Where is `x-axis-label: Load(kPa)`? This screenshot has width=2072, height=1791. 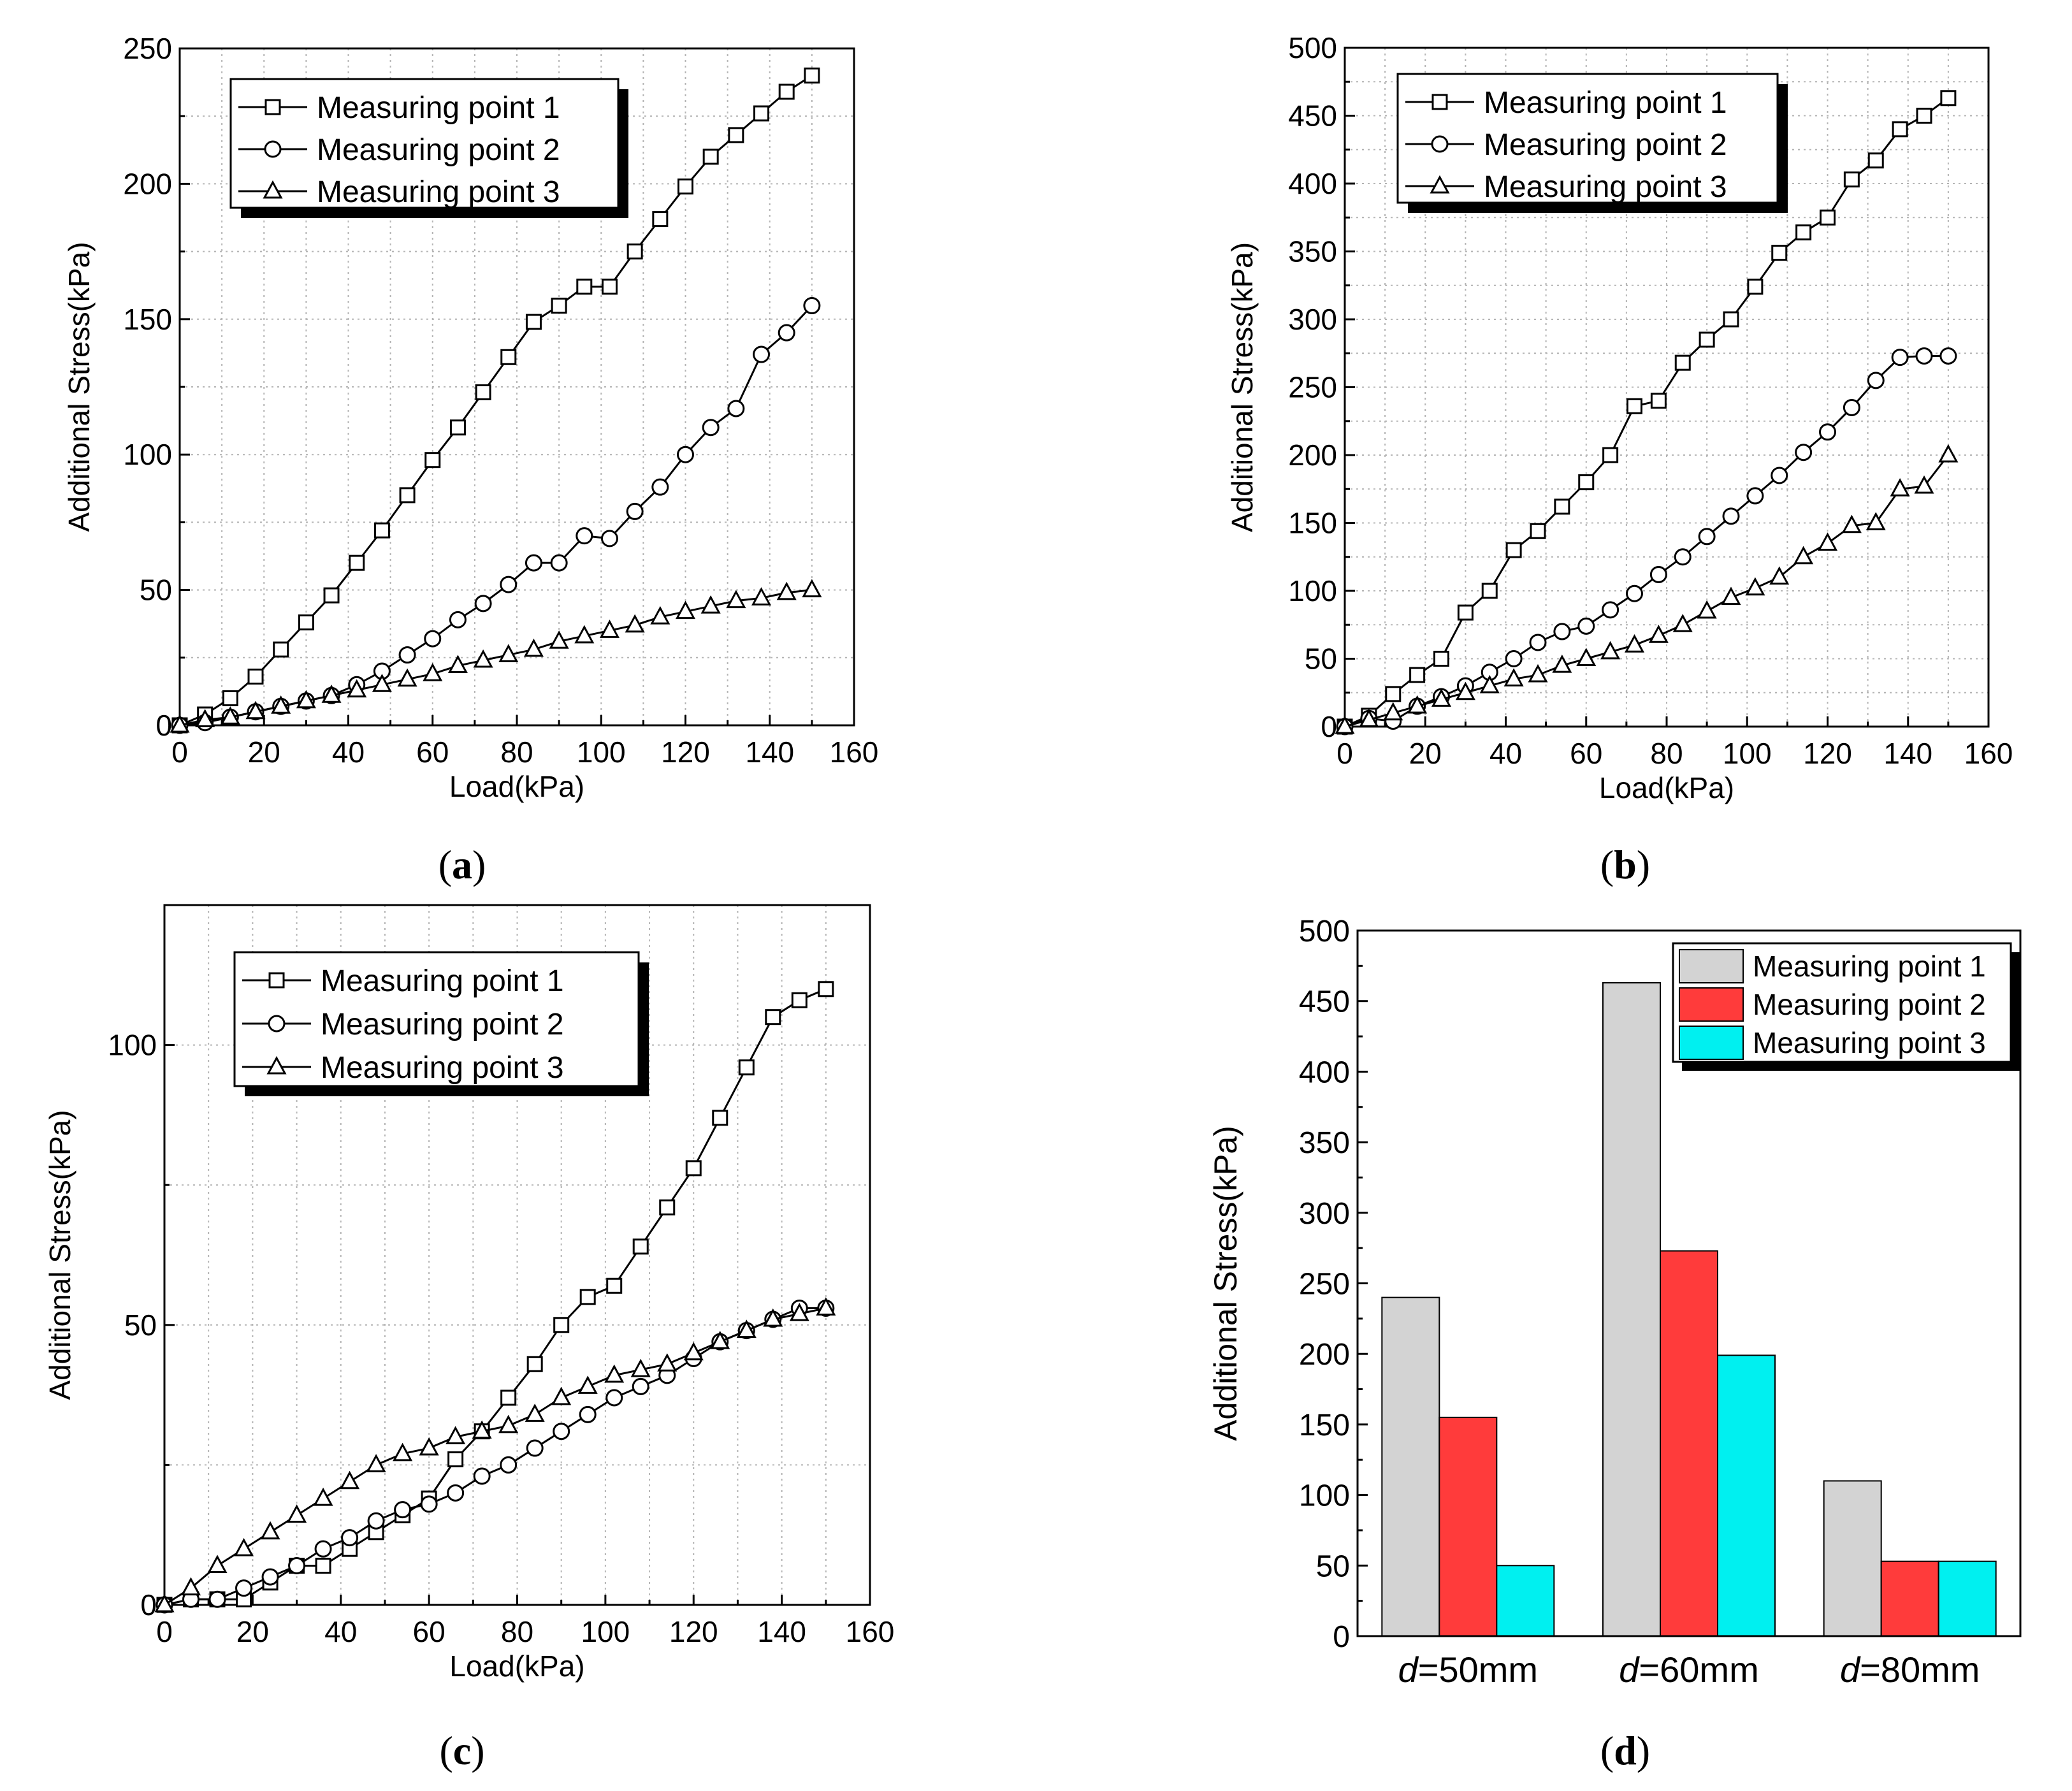
x-axis-label: Load(kPa) is located at coordinates (516, 786).